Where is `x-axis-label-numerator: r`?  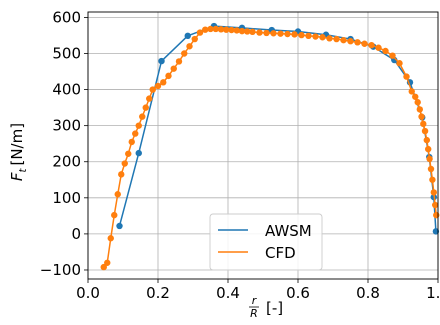 x-axis-label-numerator: r is located at coordinates (255, 300).